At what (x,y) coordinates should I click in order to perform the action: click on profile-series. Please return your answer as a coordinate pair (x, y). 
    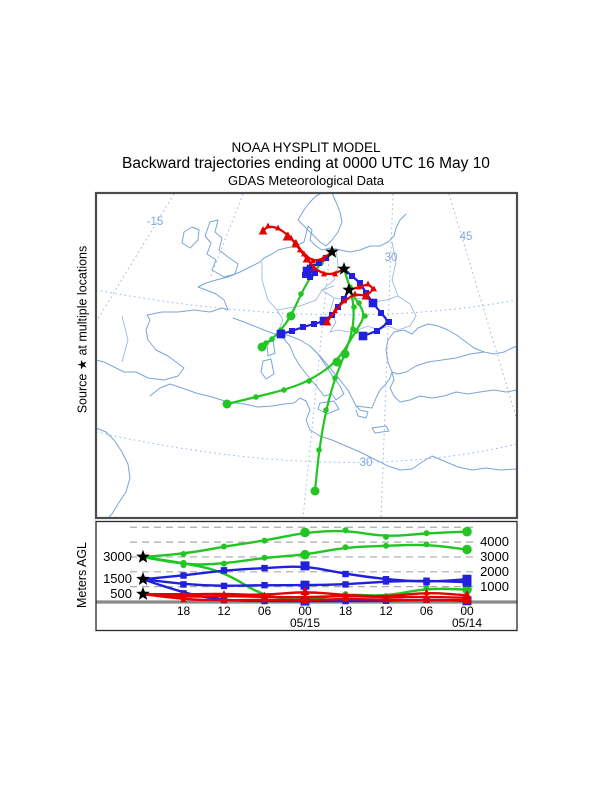
    Looking at the image, I should click on (306, 566).